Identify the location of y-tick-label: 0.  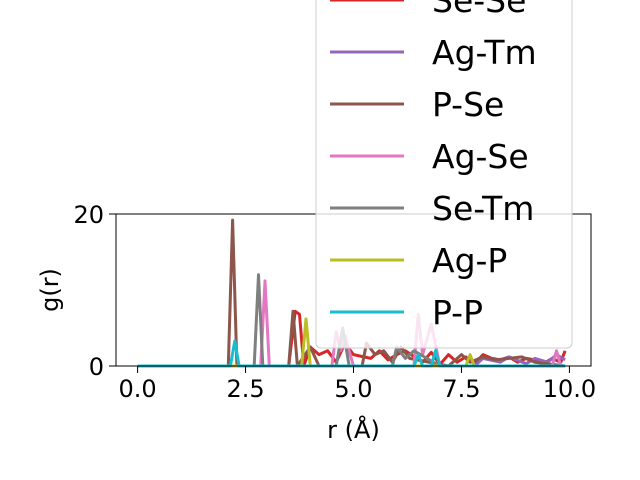
(96, 367).